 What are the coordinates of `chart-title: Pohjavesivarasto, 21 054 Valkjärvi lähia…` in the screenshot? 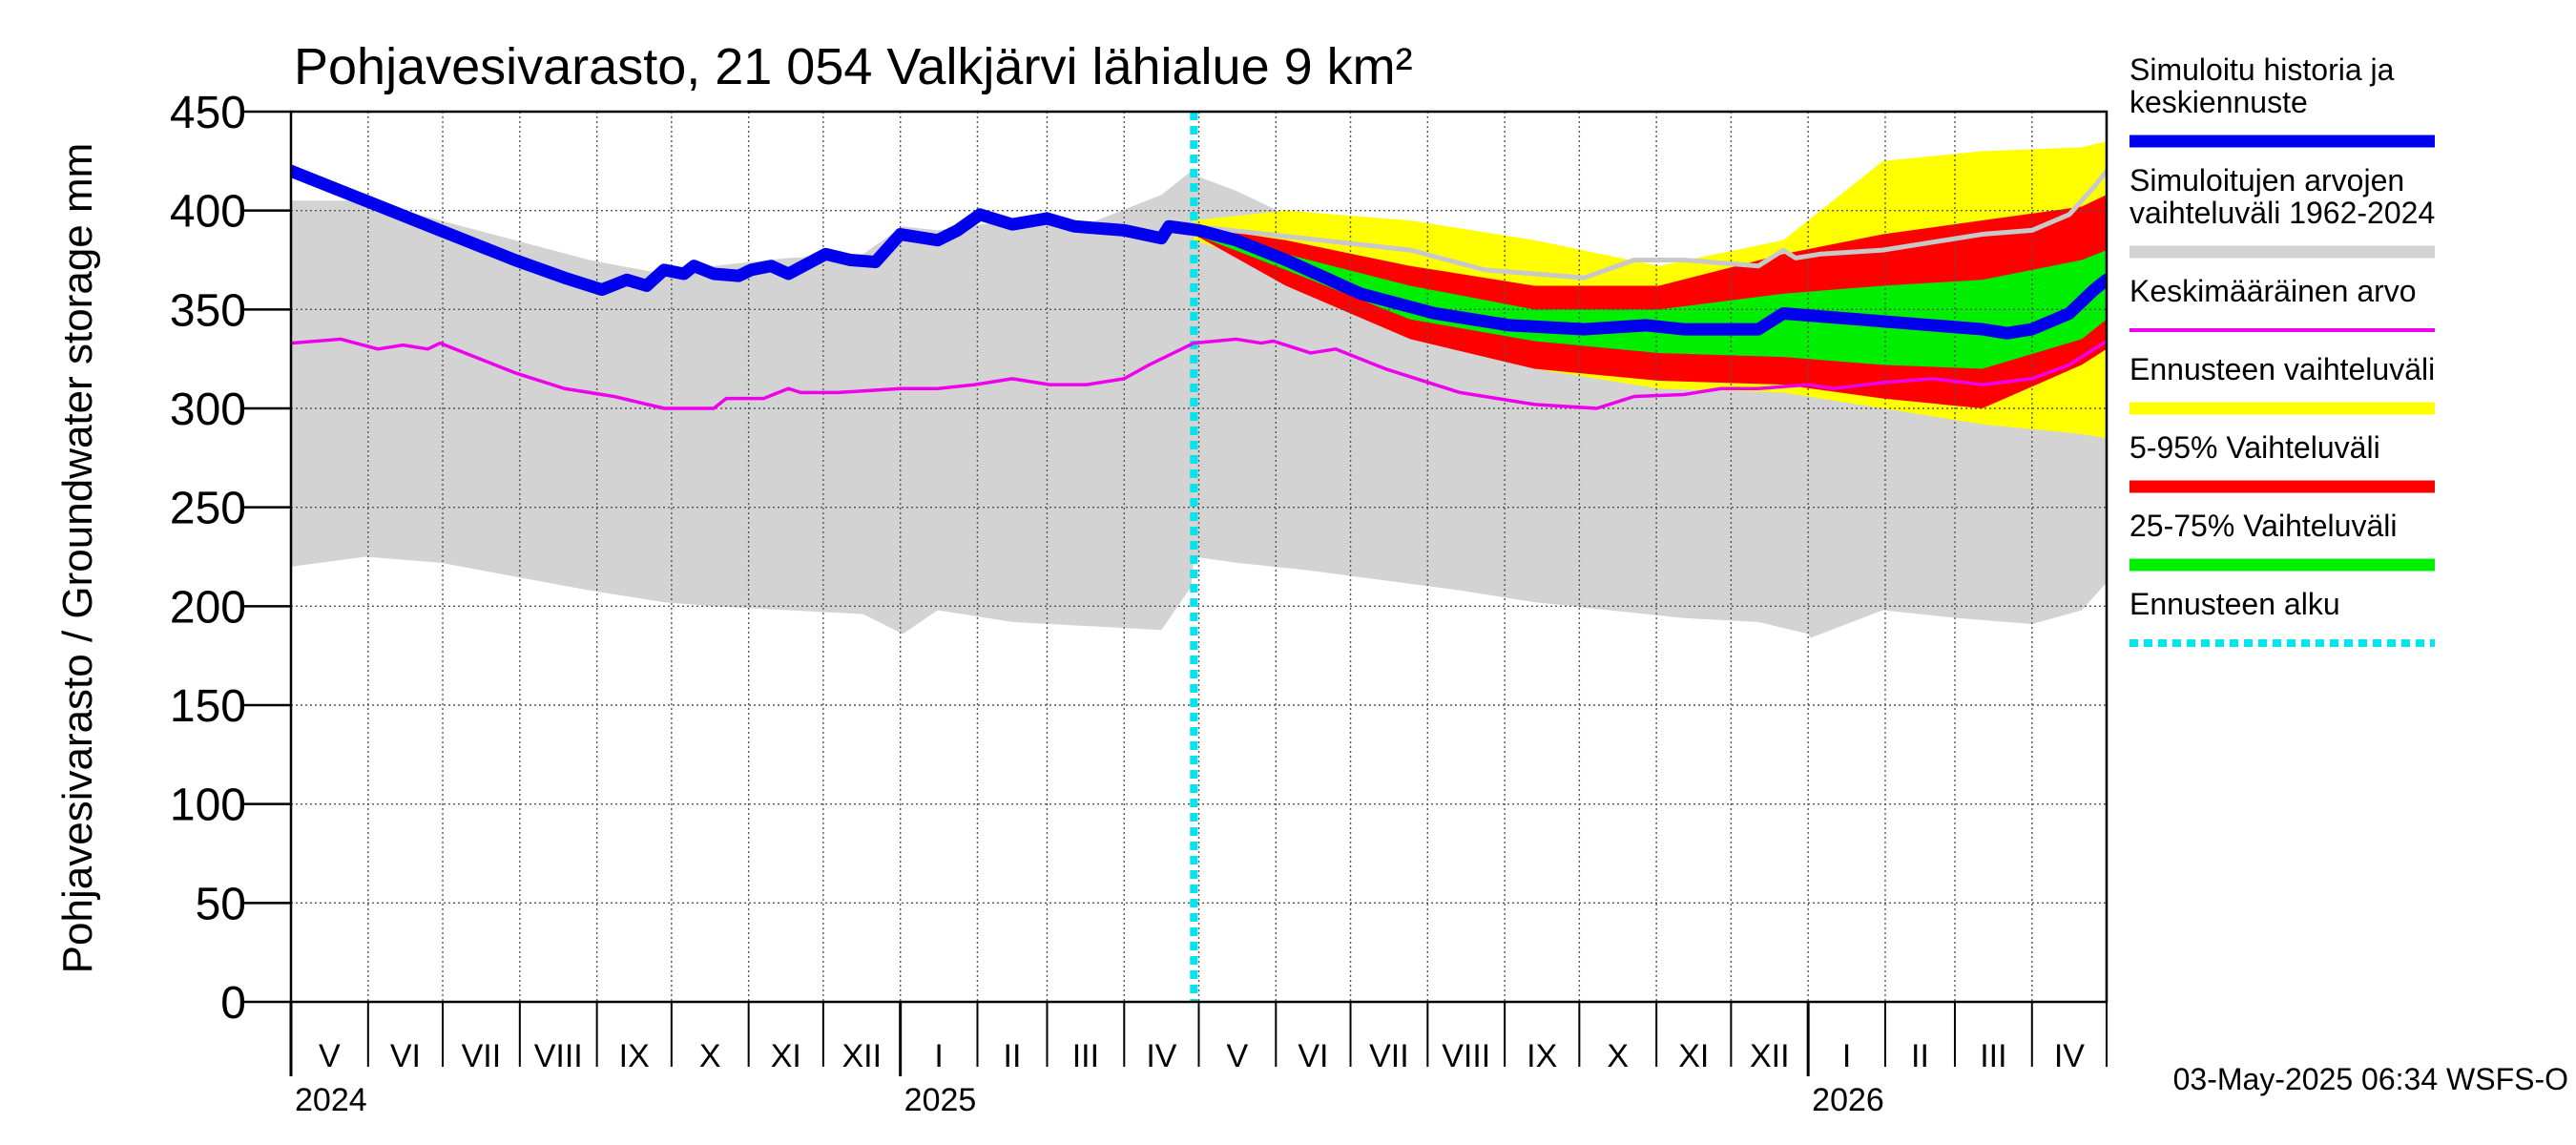 It's located at (853, 66).